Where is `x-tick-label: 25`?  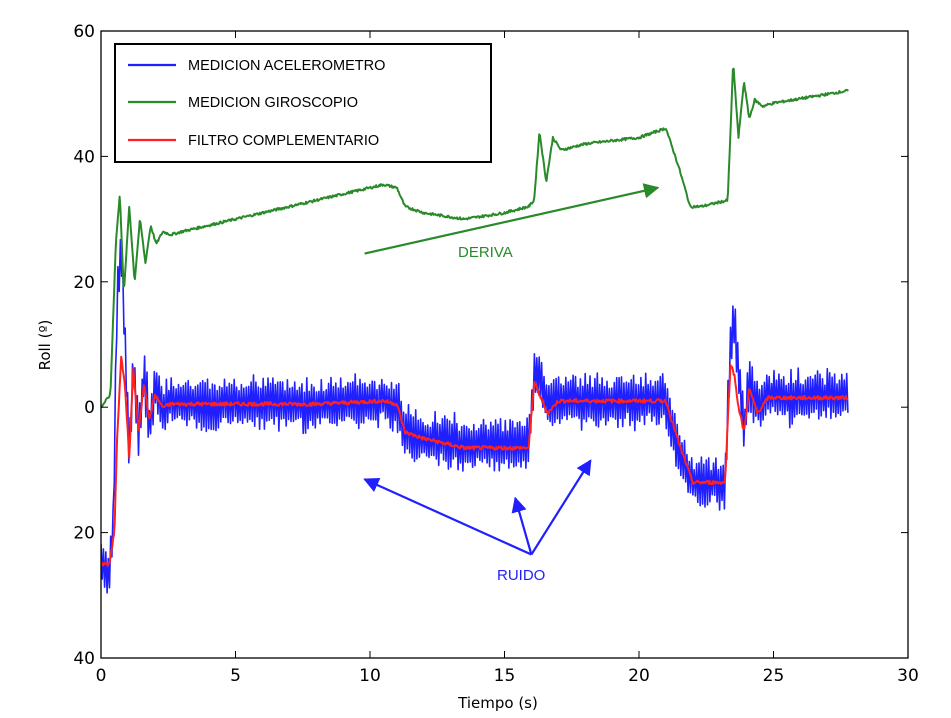
x-tick-label: 25 is located at coordinates (774, 676).